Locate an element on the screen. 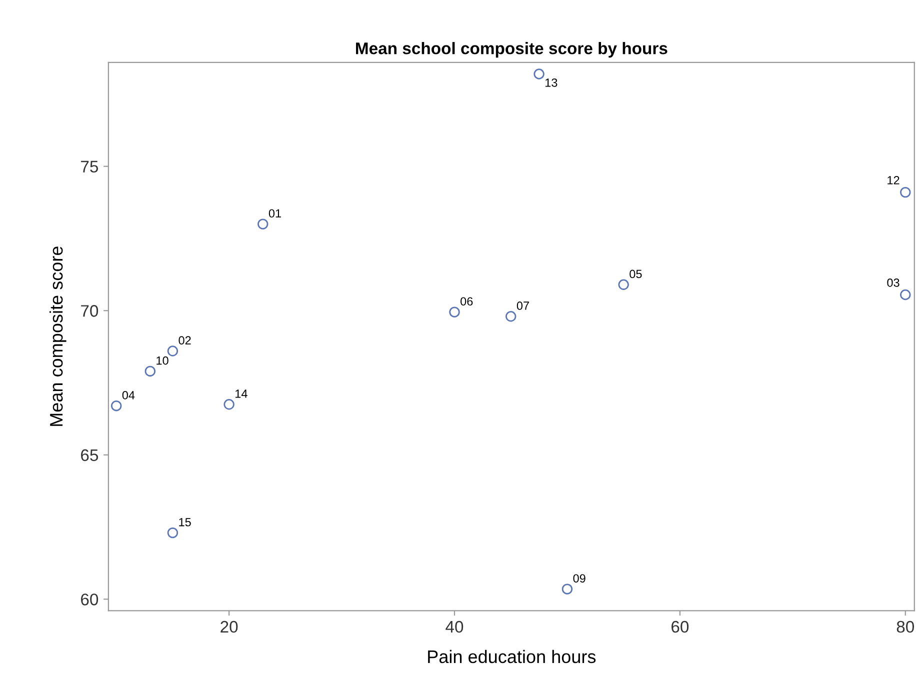 This screenshot has width=919, height=694. annotation: 05 is located at coordinates (636, 274).